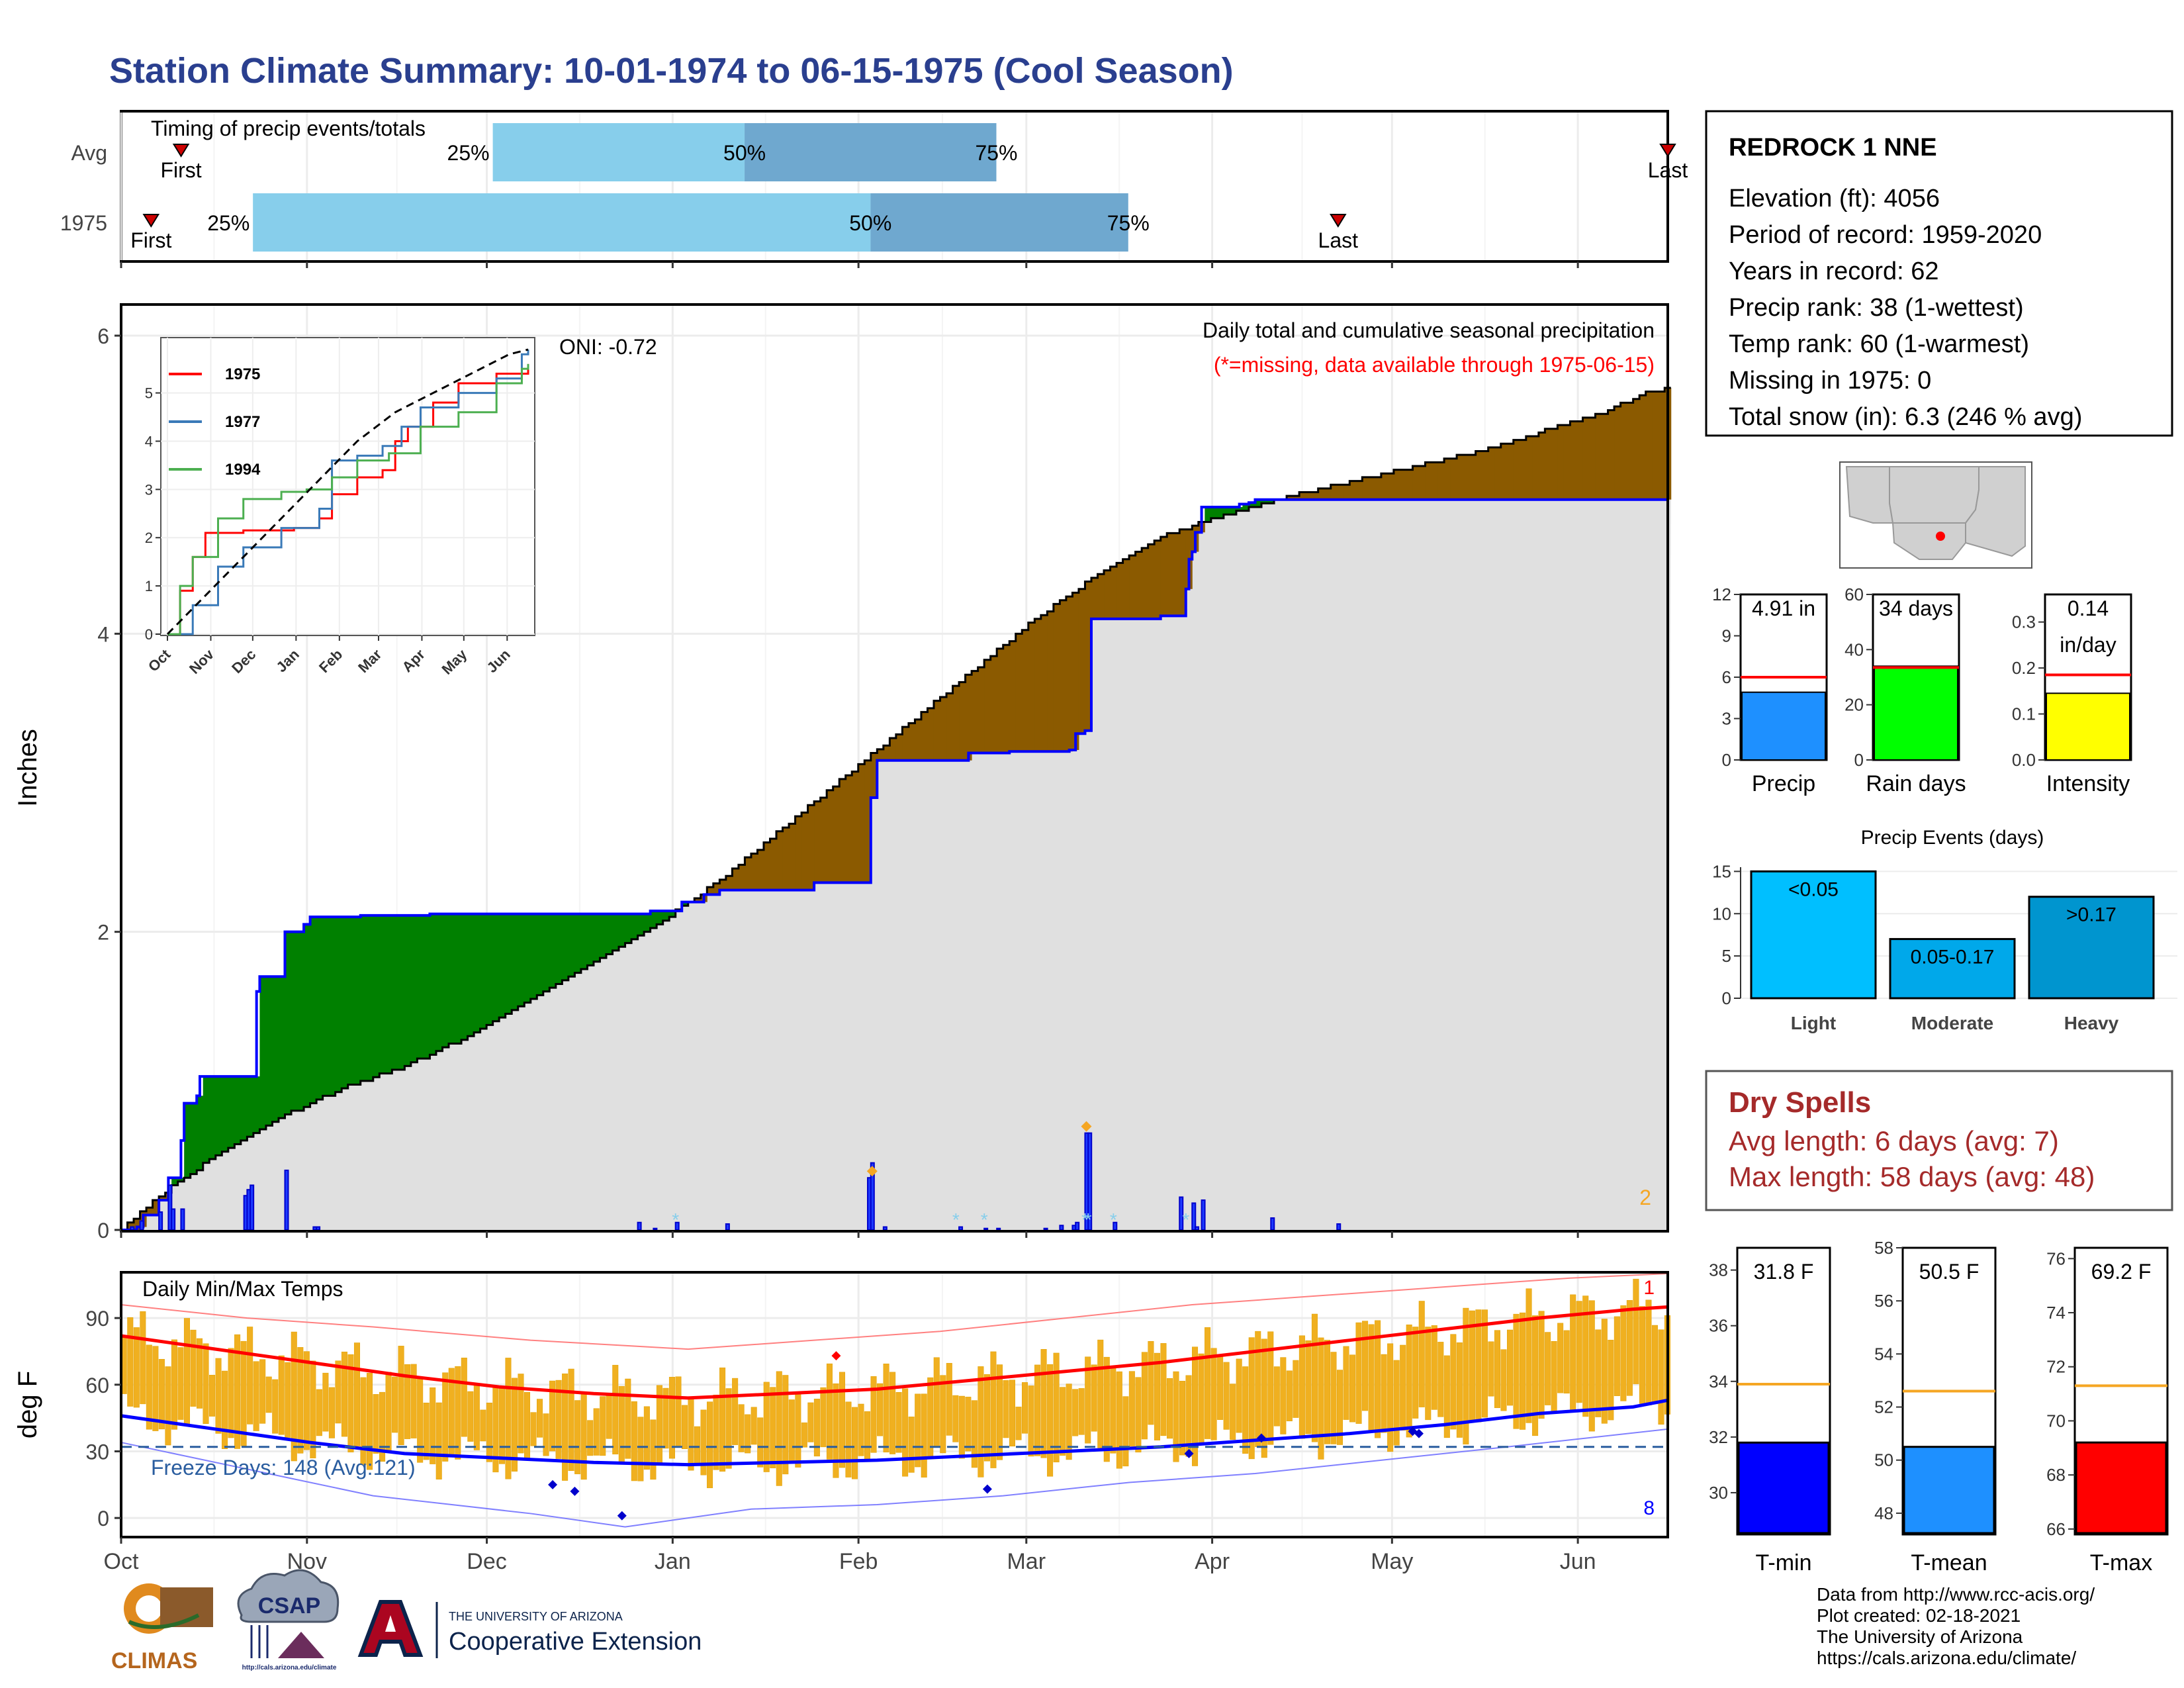 This screenshot has height=1688, width=2184. I want to click on temp-stat-bar-t-max, so click(2121, 1487).